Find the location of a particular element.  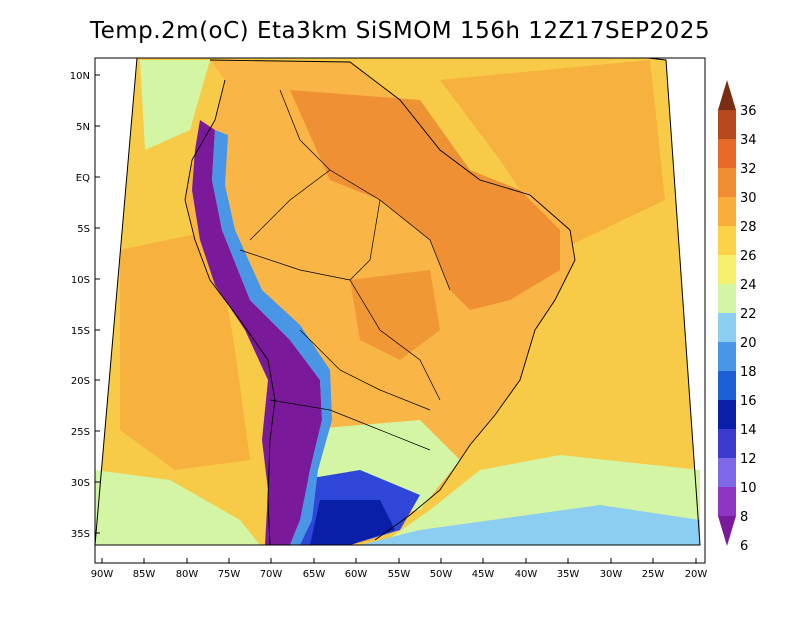

lon-tick-label: 55W is located at coordinates (399, 574).